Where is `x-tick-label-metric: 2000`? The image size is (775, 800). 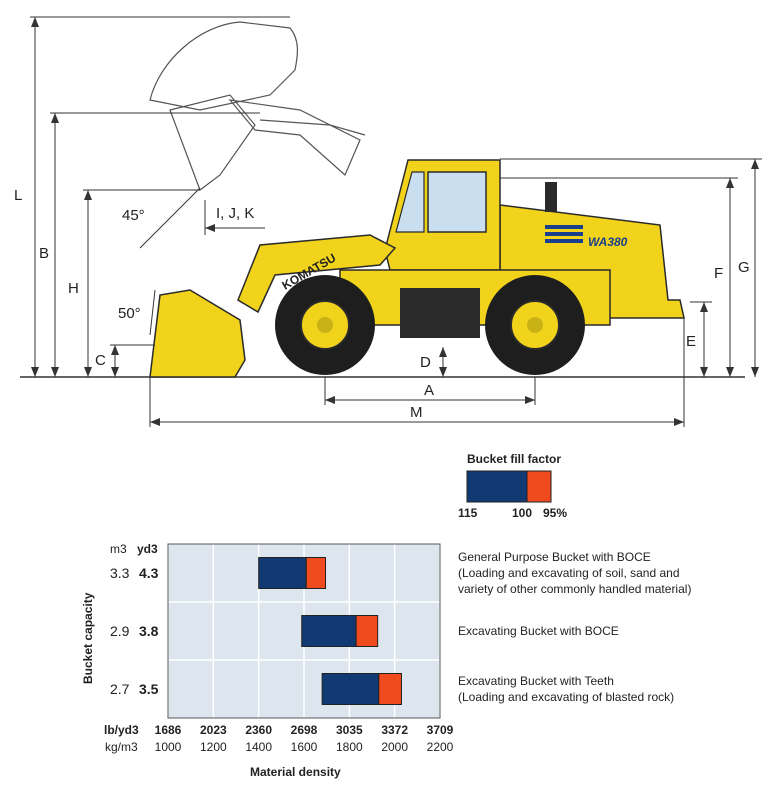 x-tick-label-metric: 2000 is located at coordinates (394, 747).